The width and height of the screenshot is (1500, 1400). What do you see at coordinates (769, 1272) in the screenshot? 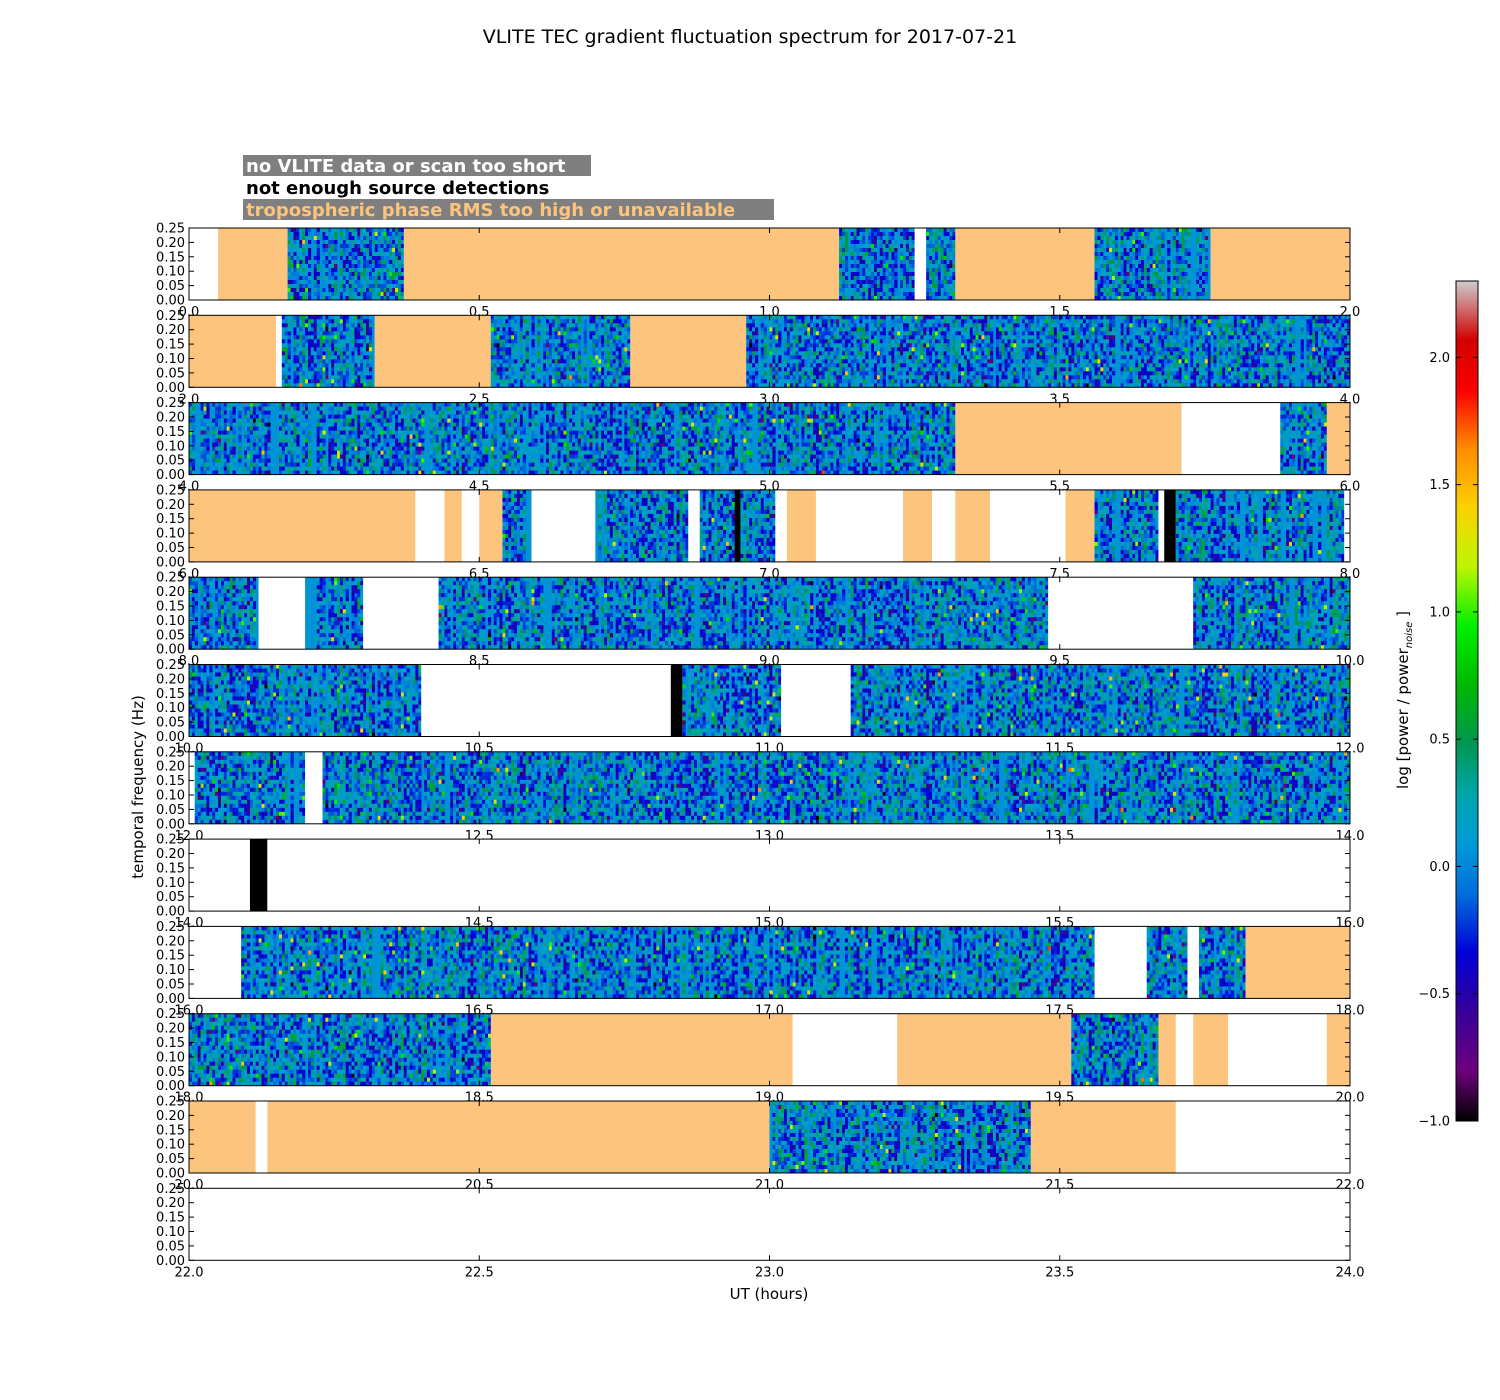
I see `x-tick-label: 23.0` at bounding box center [769, 1272].